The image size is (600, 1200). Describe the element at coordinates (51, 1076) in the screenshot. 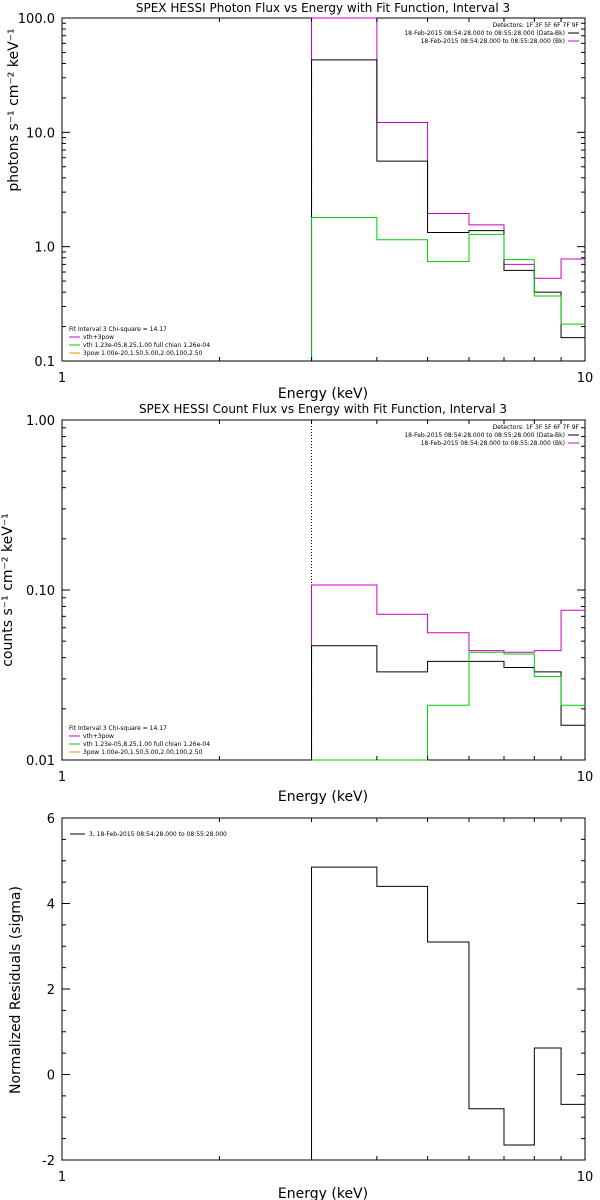

I see `y-tick-label: 0` at that location.